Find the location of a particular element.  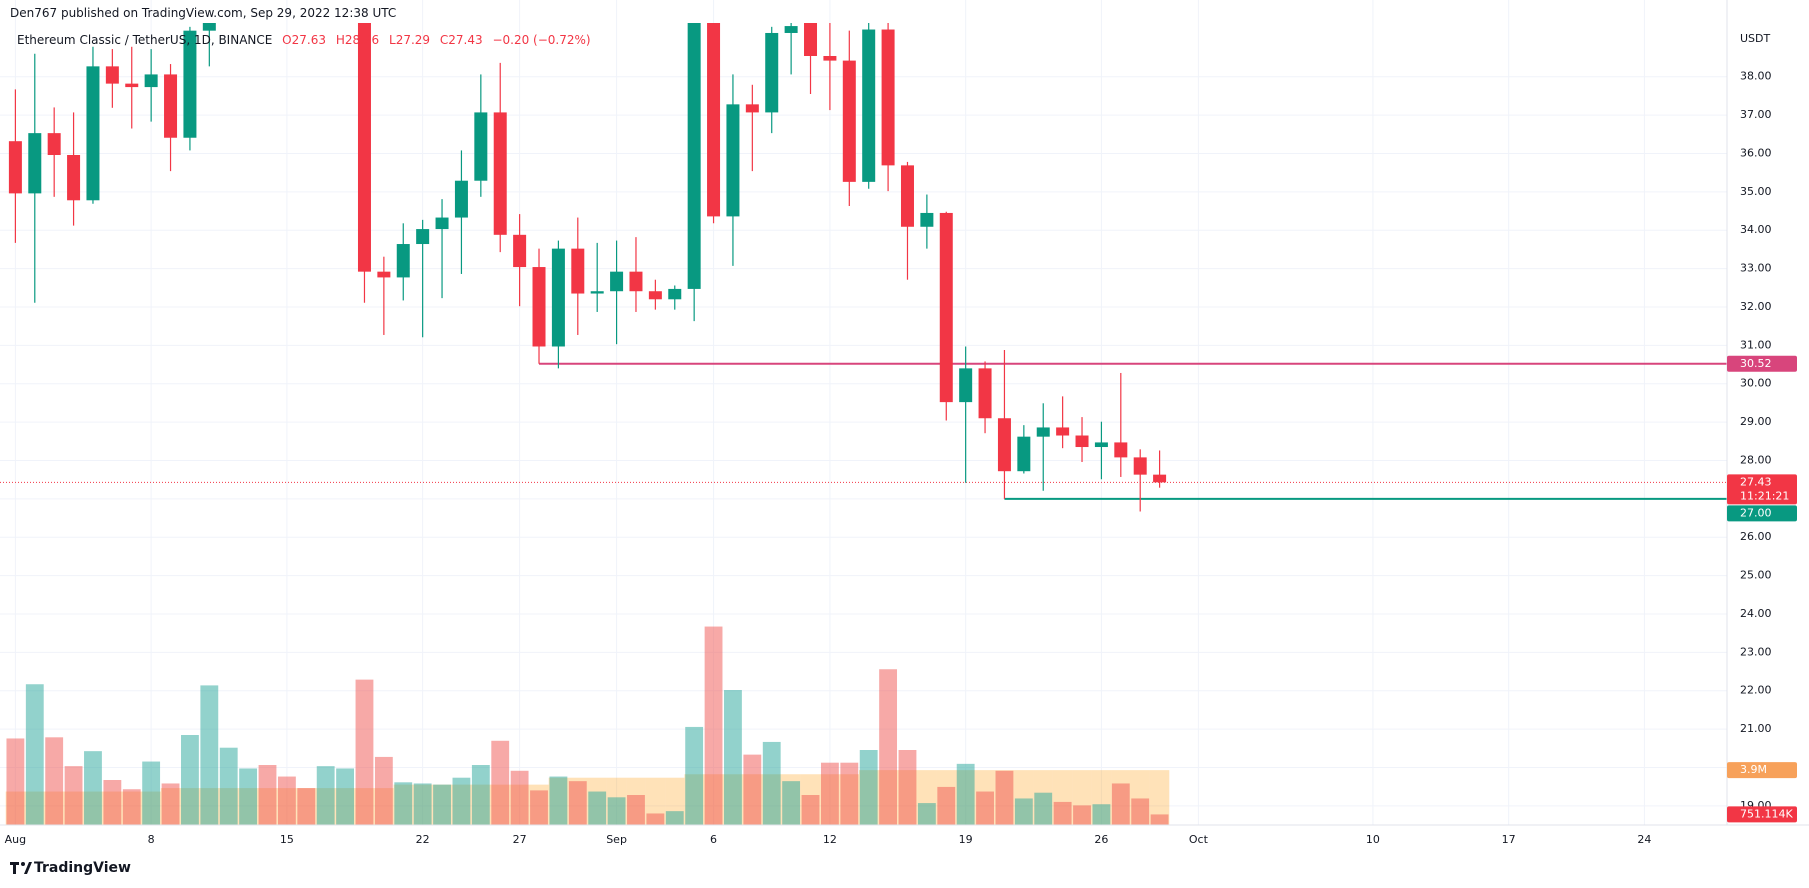

volume-label: 751.114K is located at coordinates (1766, 813).